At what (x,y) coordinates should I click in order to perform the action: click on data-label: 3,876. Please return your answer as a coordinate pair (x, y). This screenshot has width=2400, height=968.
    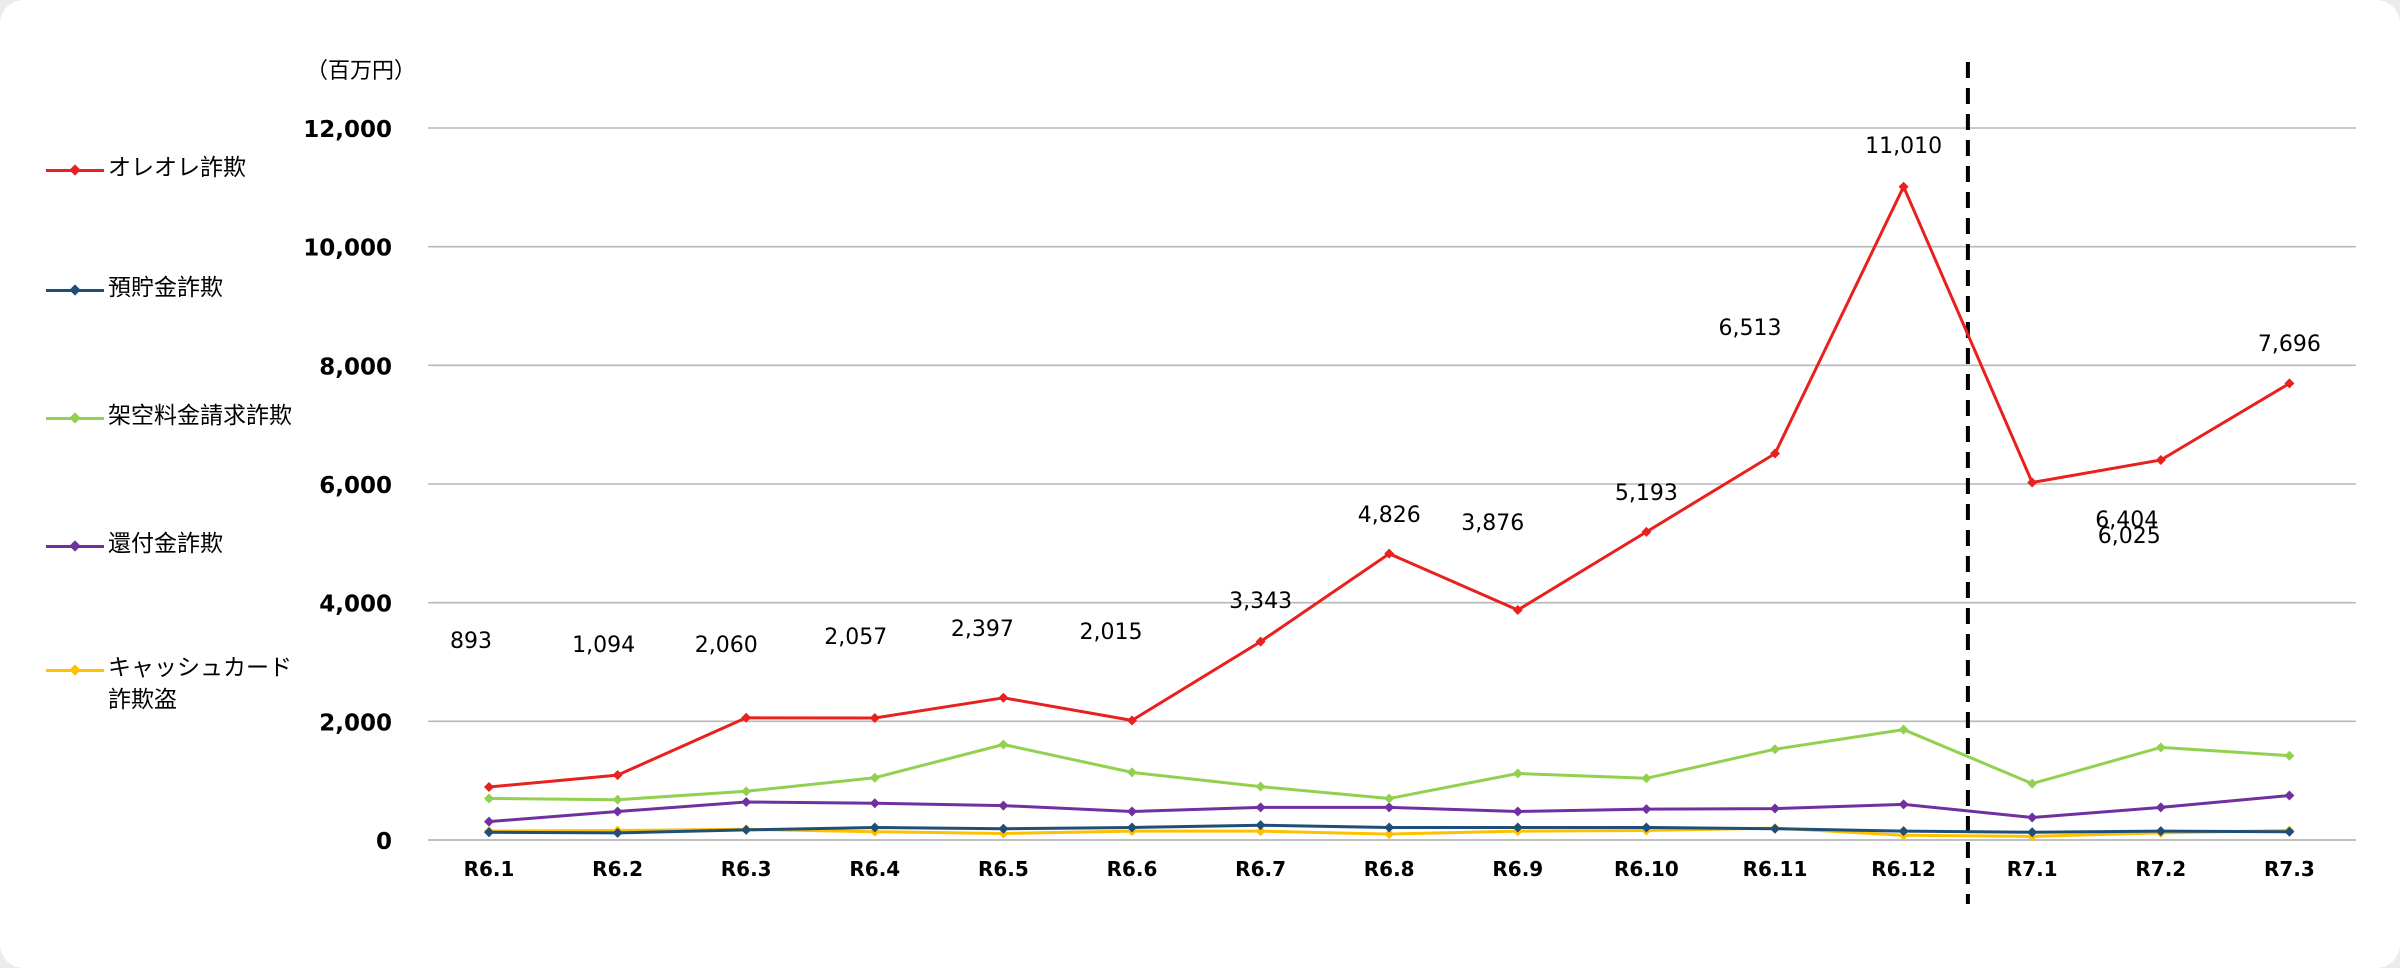
    Looking at the image, I should click on (1492, 523).